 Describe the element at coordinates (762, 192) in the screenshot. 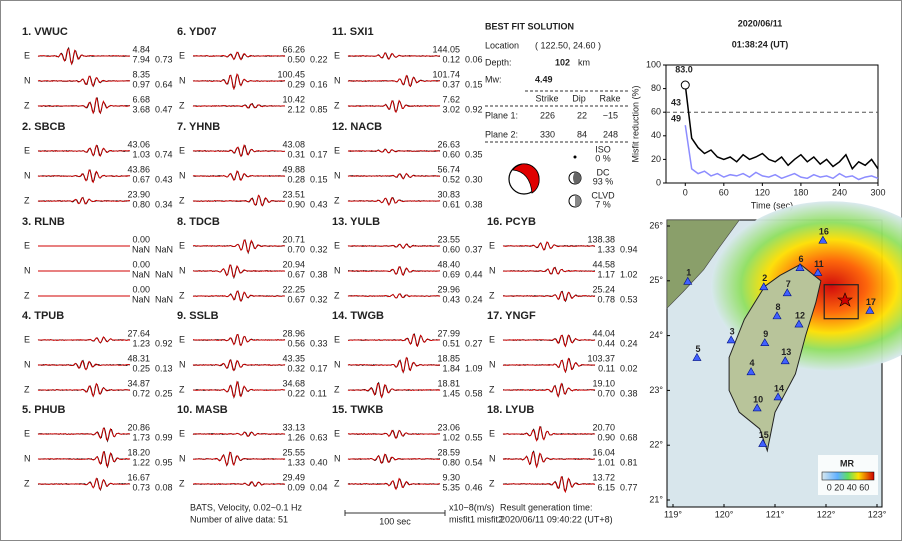

I see `x-tick-label: 120` at that location.